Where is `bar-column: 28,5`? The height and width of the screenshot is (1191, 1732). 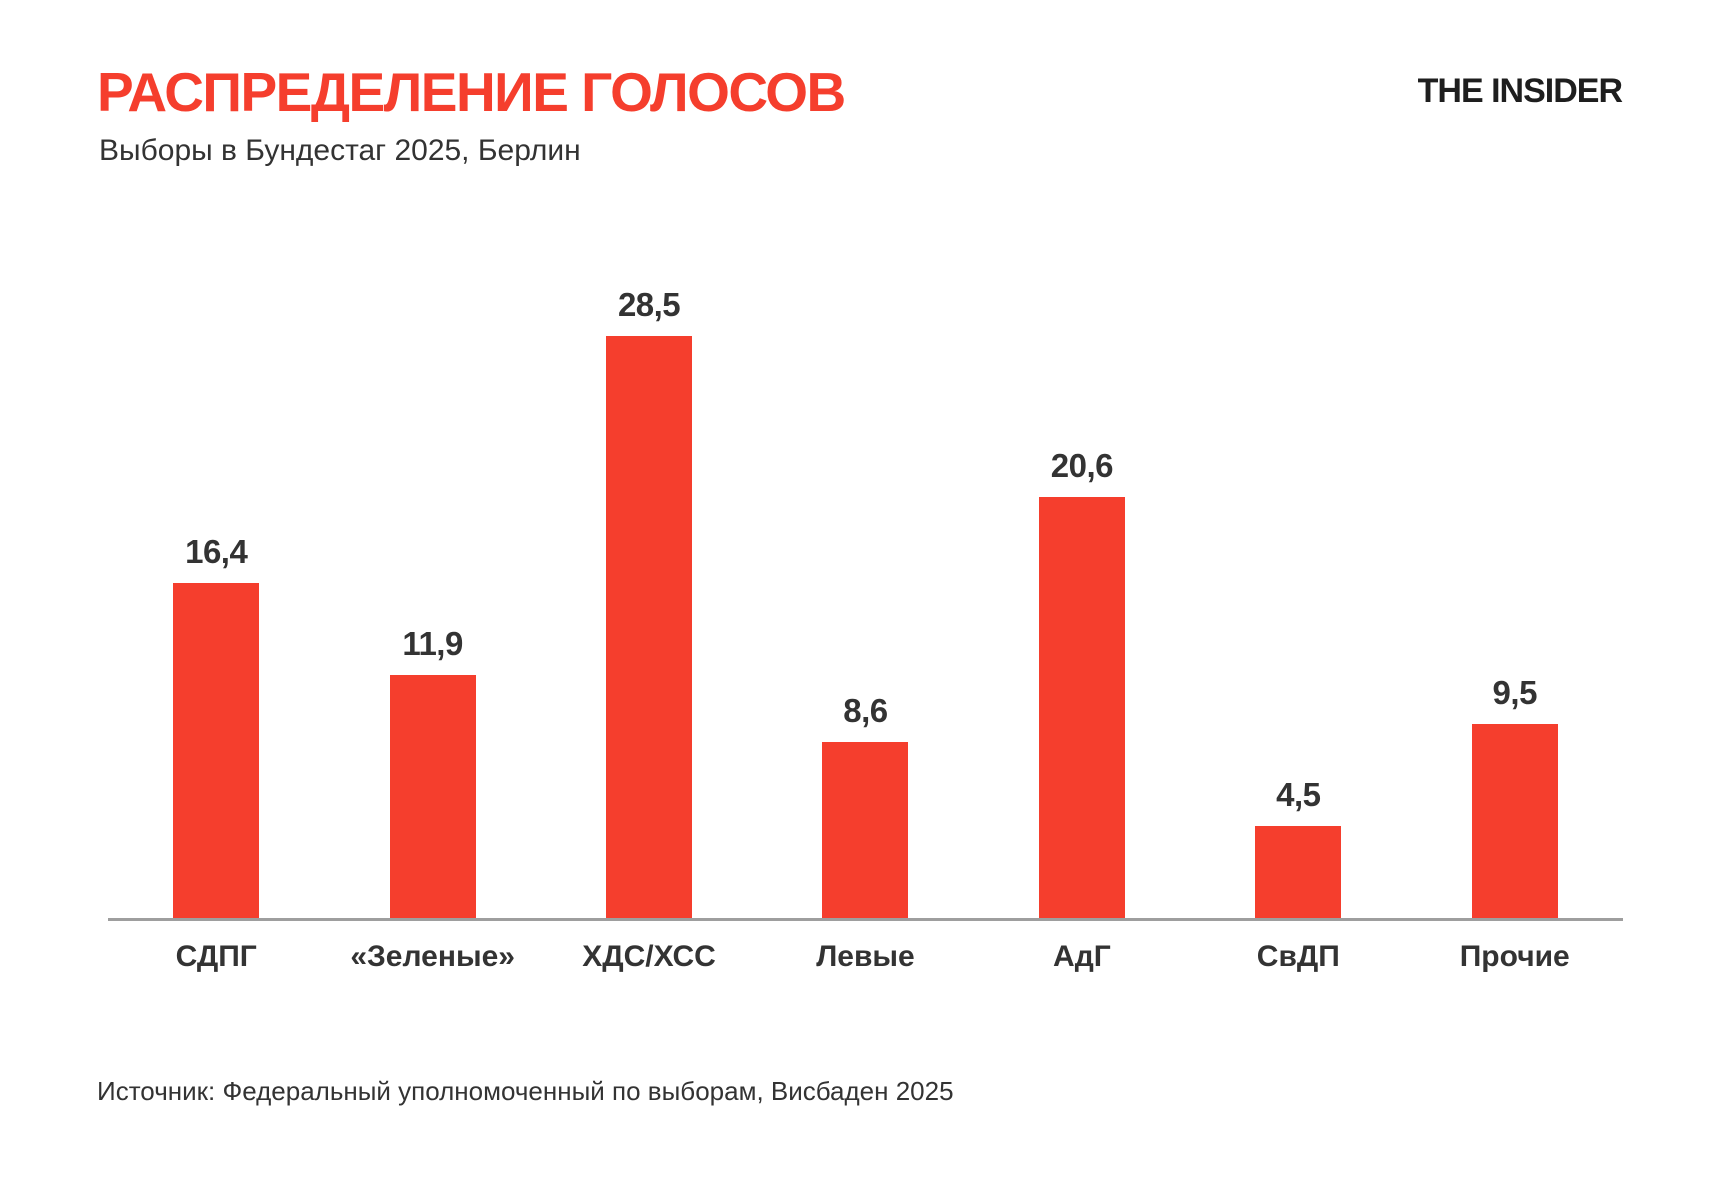
bar-column: 28,5 is located at coordinates (649, 603).